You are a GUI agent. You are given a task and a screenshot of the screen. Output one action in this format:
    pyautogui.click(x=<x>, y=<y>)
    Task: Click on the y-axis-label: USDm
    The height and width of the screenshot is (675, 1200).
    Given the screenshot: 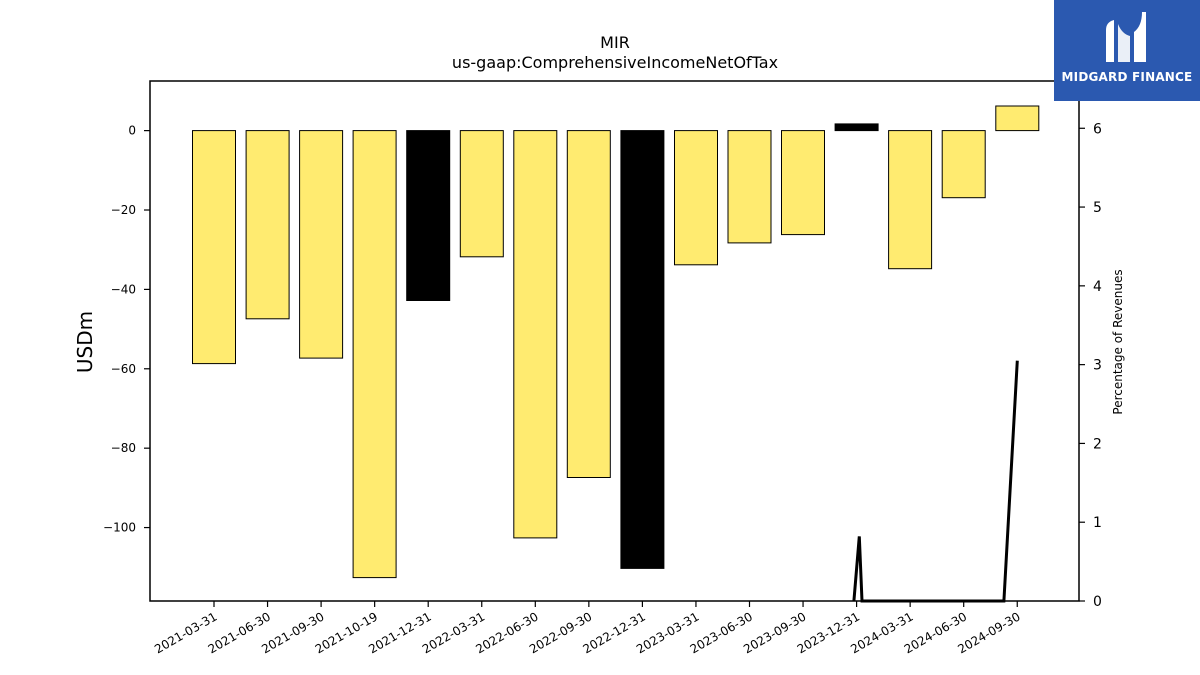 What is the action you would take?
    pyautogui.click(x=85, y=342)
    